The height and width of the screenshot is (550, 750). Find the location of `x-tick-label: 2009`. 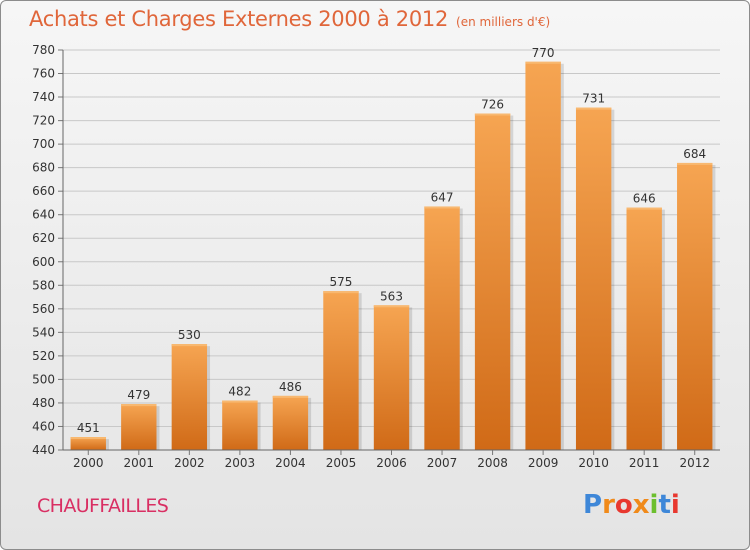

x-tick-label: 2009 is located at coordinates (543, 463).